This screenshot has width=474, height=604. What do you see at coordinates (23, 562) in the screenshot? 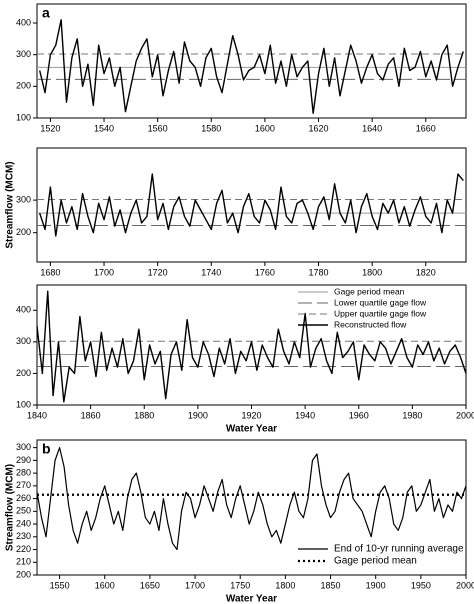
I see `y-tick-label: 210` at bounding box center [23, 562].